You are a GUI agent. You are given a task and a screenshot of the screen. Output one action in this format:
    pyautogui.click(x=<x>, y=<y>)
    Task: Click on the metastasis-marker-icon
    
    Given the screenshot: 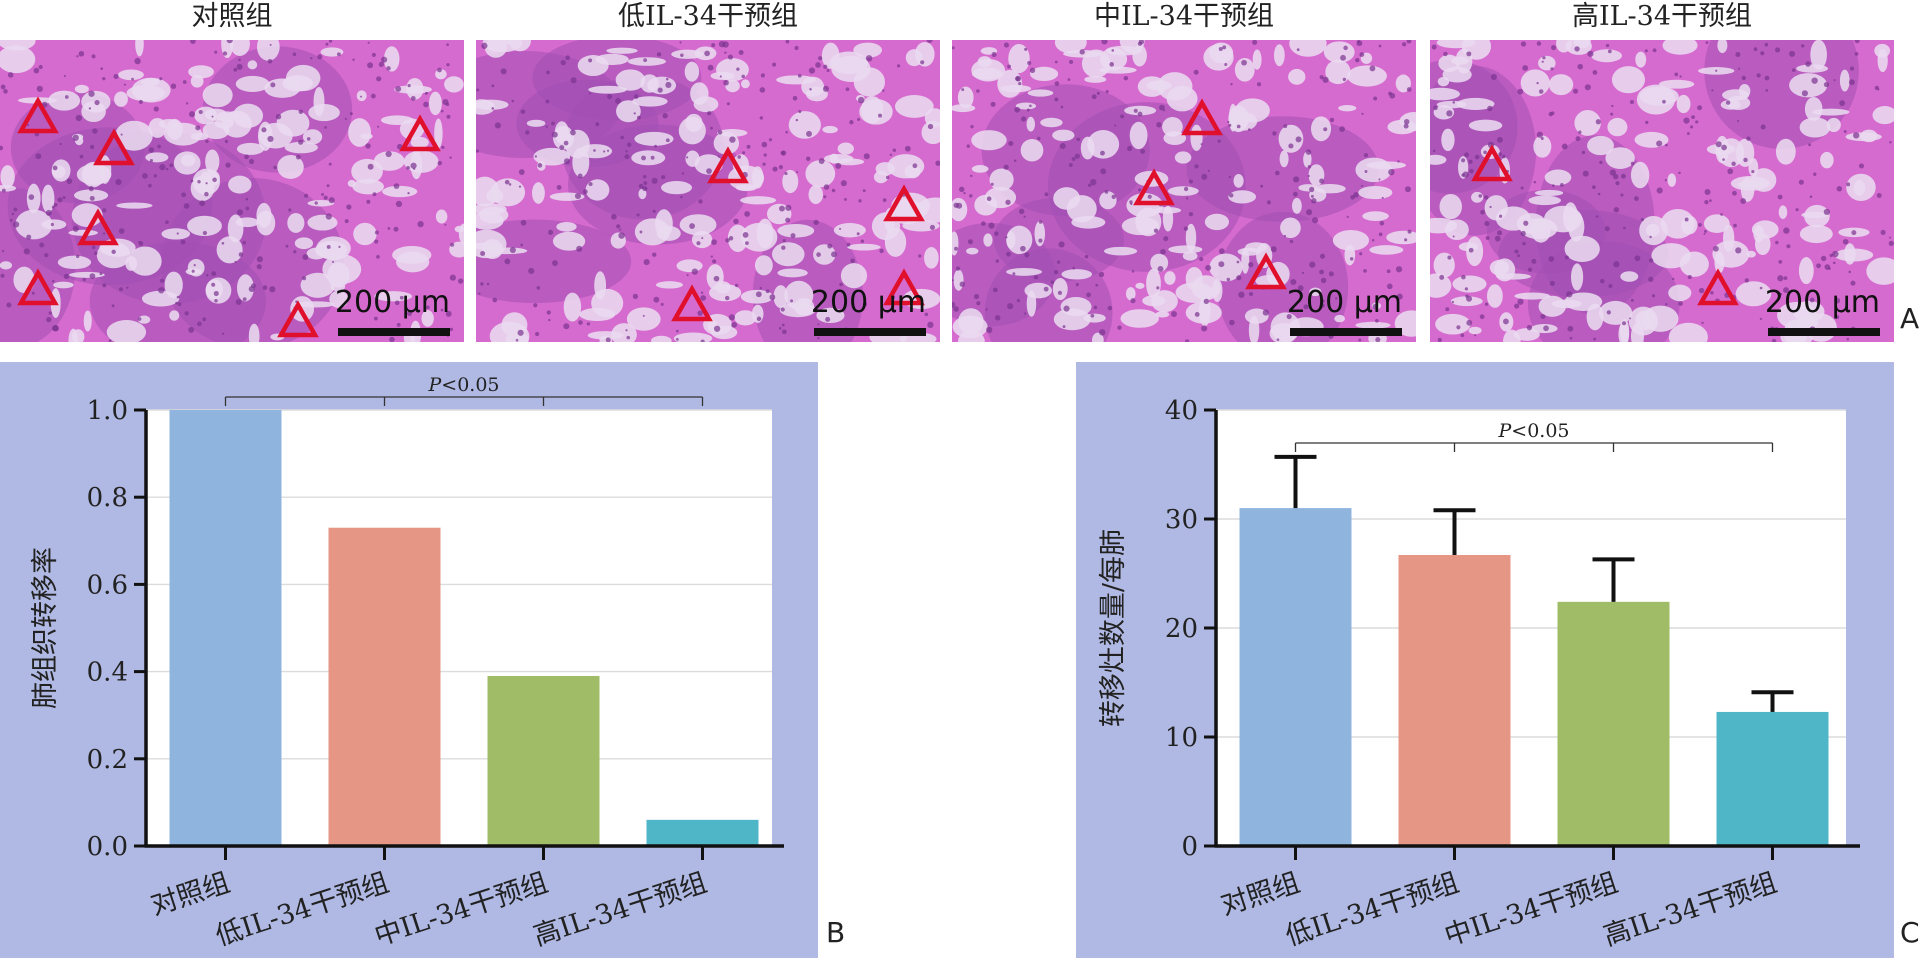 What is the action you would take?
    pyautogui.click(x=692, y=303)
    